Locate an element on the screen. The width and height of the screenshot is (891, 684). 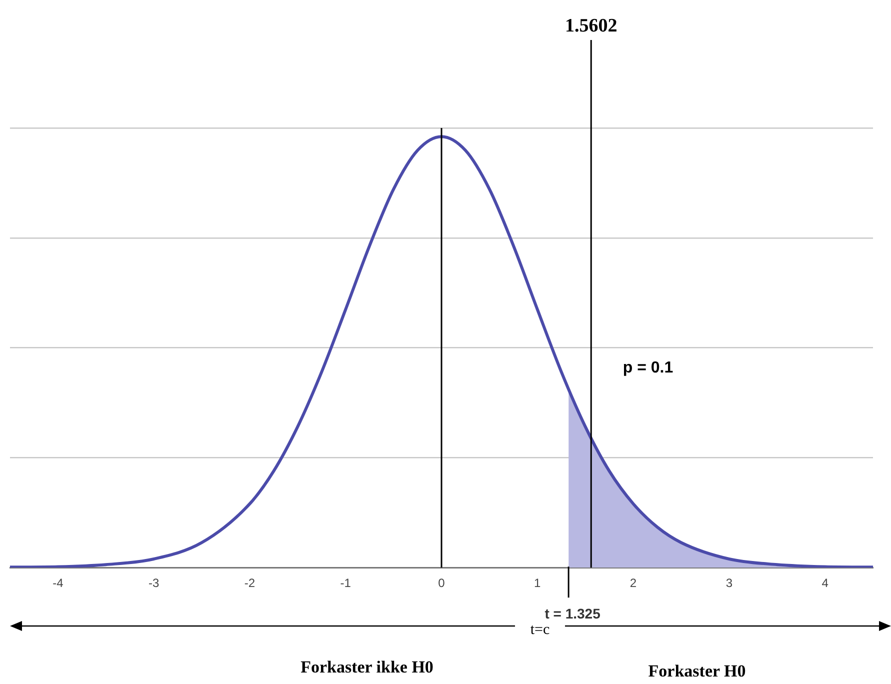
text: Forkaster ikke H0 is located at coordinates (367, 666).